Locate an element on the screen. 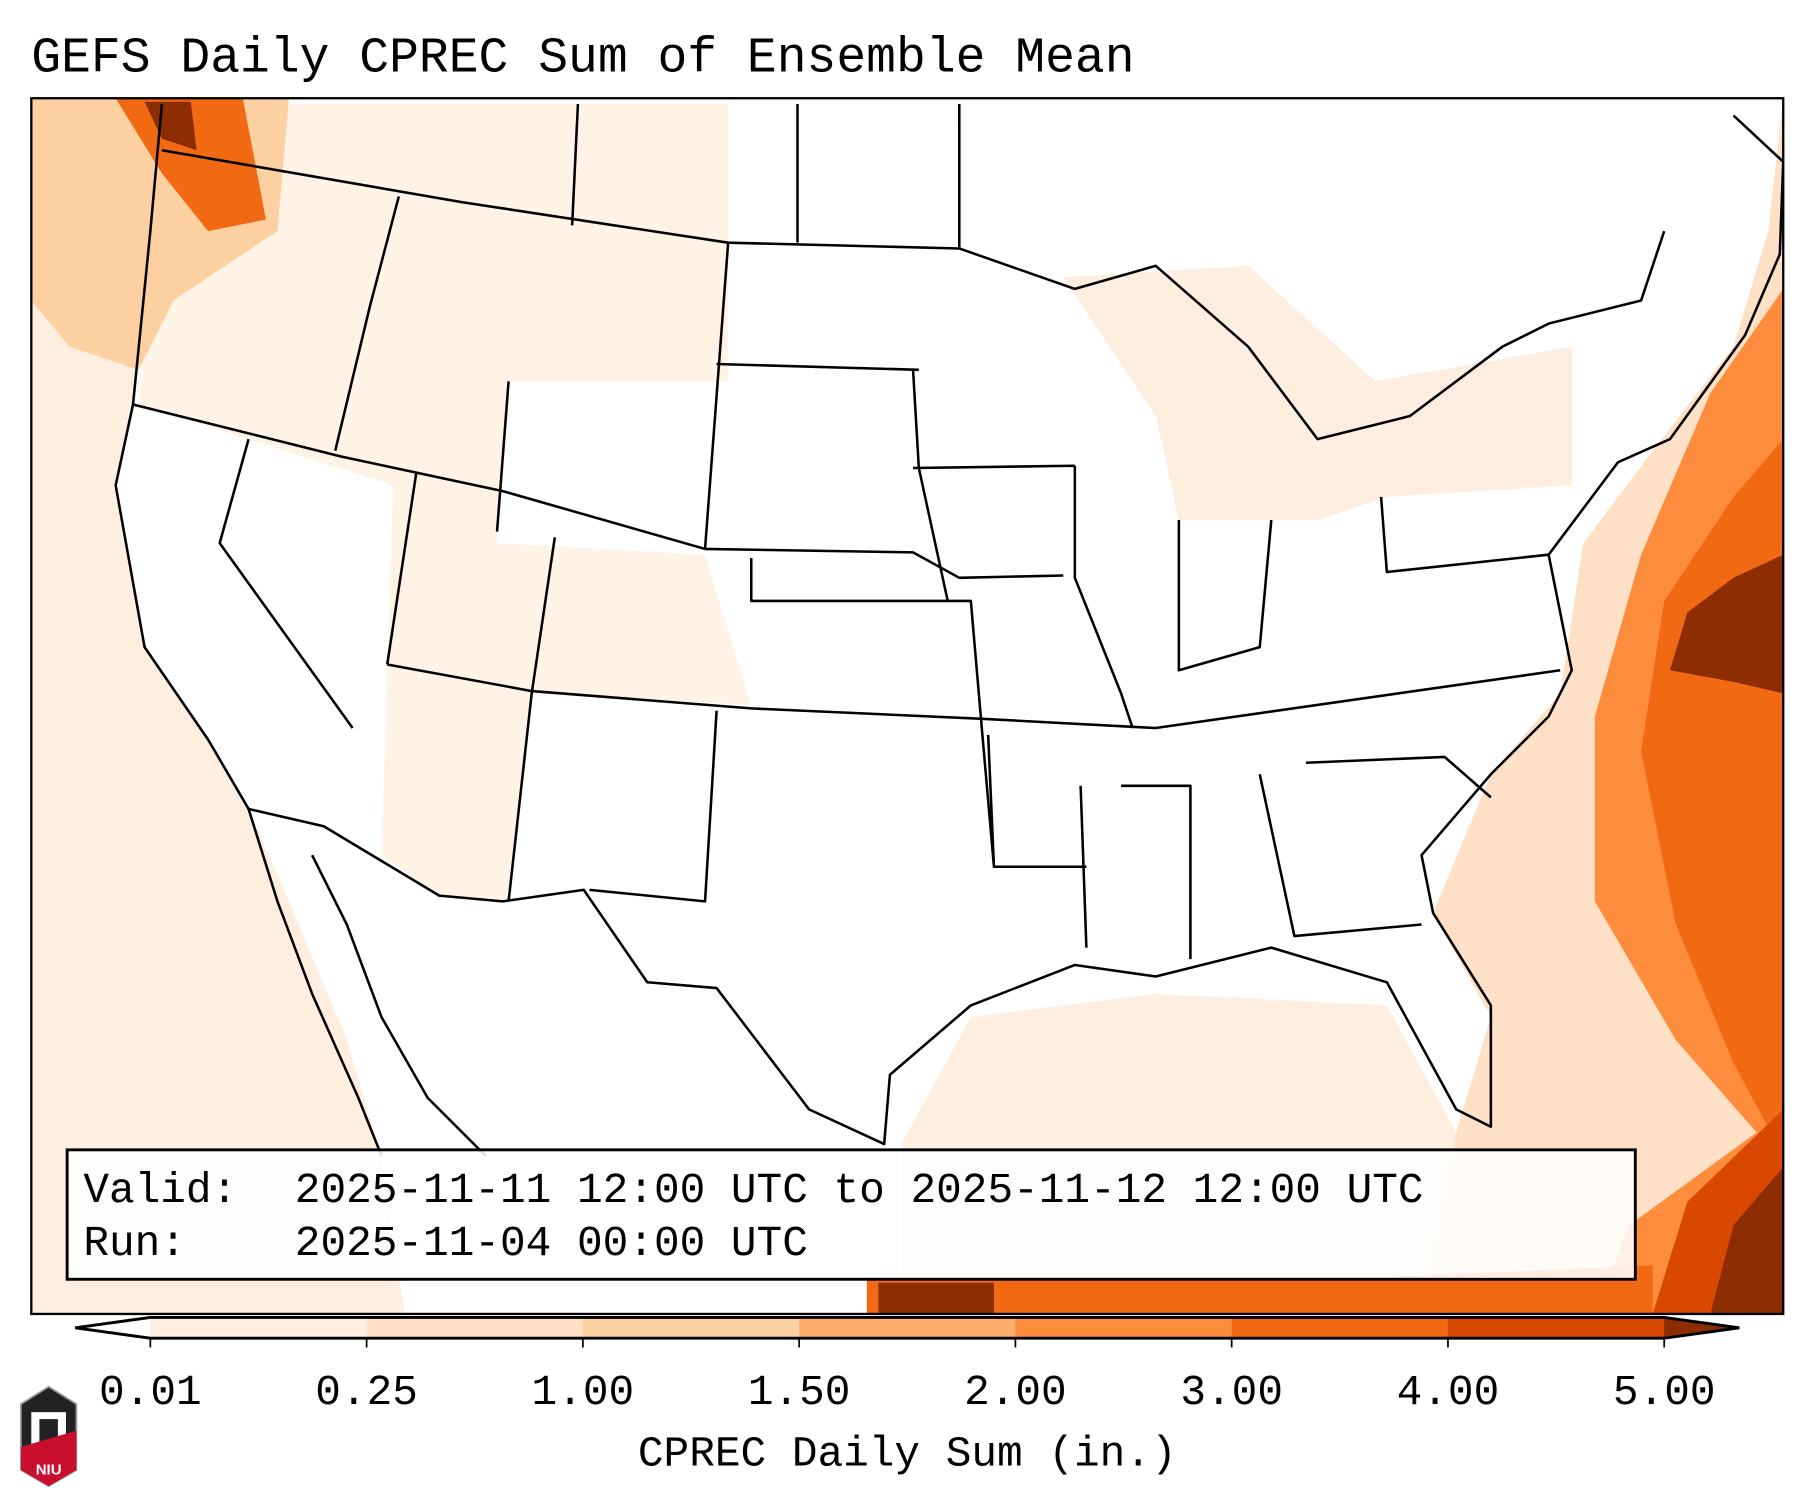 The width and height of the screenshot is (1803, 1500). colorbar-tick-label: 1.00 is located at coordinates (583, 1392).